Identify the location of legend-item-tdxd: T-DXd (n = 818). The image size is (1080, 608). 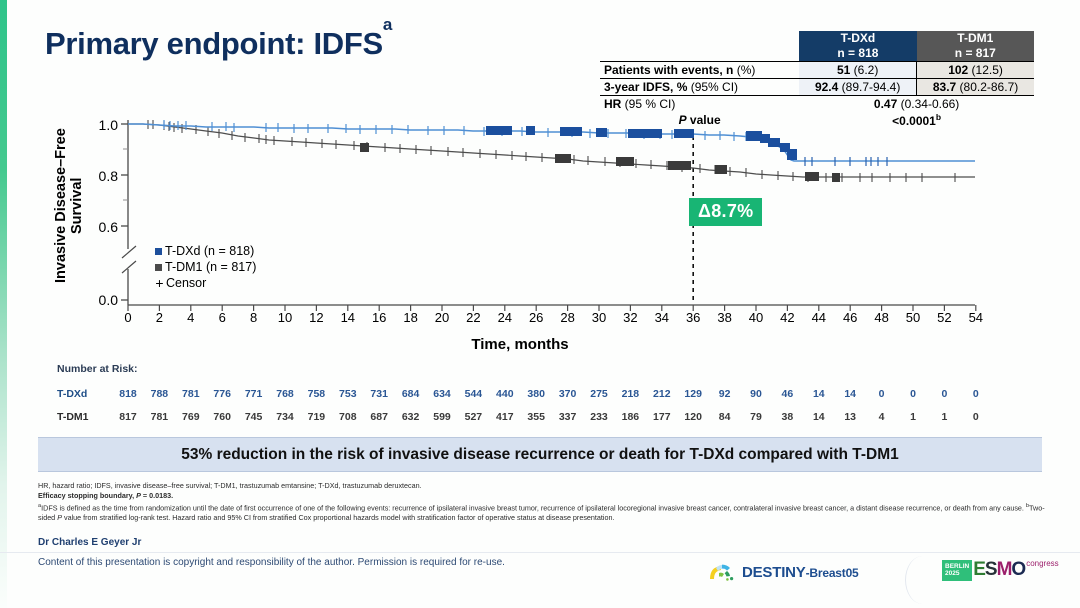
(205, 251).